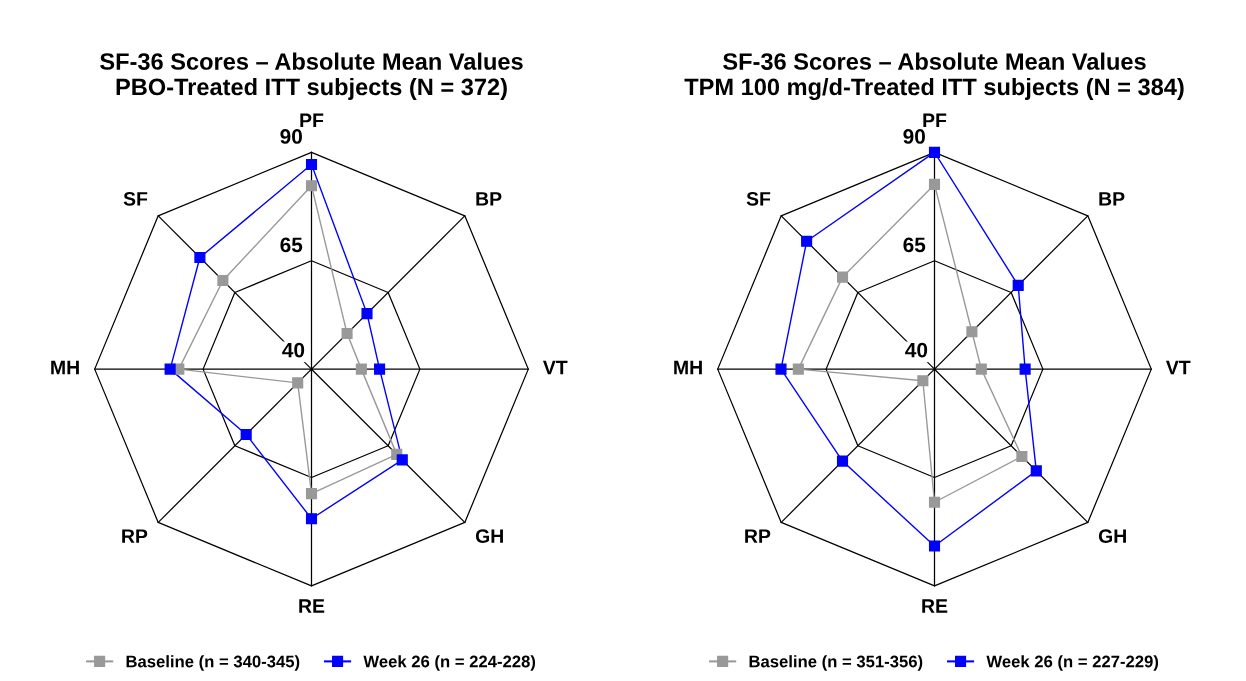  What do you see at coordinates (311, 76) in the screenshot?
I see `chart-title: SF-36 Scores – Absolute Mean Values PBO-Treated ITT subjects (N = 372)` at bounding box center [311, 76].